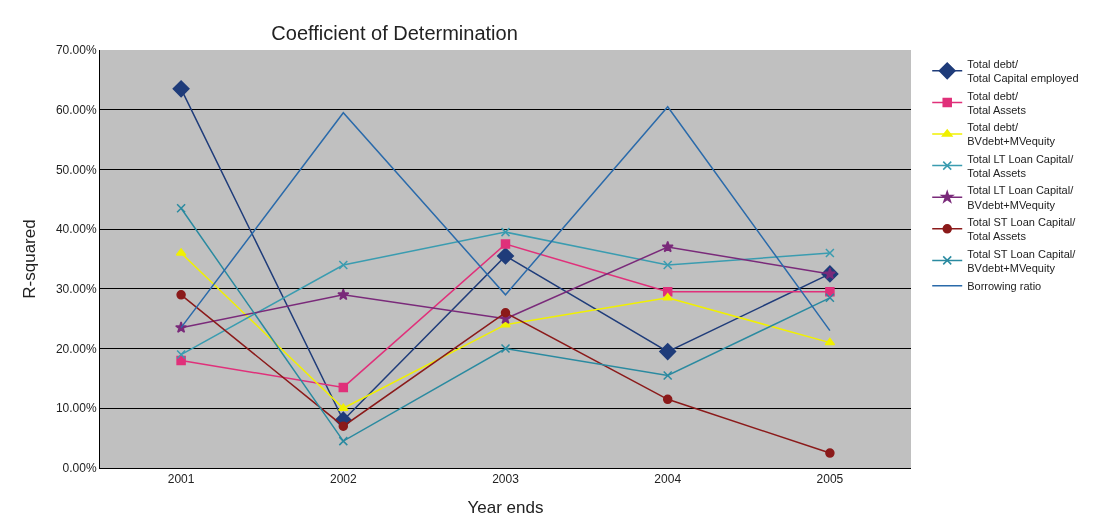 The width and height of the screenshot is (1096, 528). Describe the element at coordinates (76, 408) in the screenshot. I see `y-tick-label: 10.00%` at that location.